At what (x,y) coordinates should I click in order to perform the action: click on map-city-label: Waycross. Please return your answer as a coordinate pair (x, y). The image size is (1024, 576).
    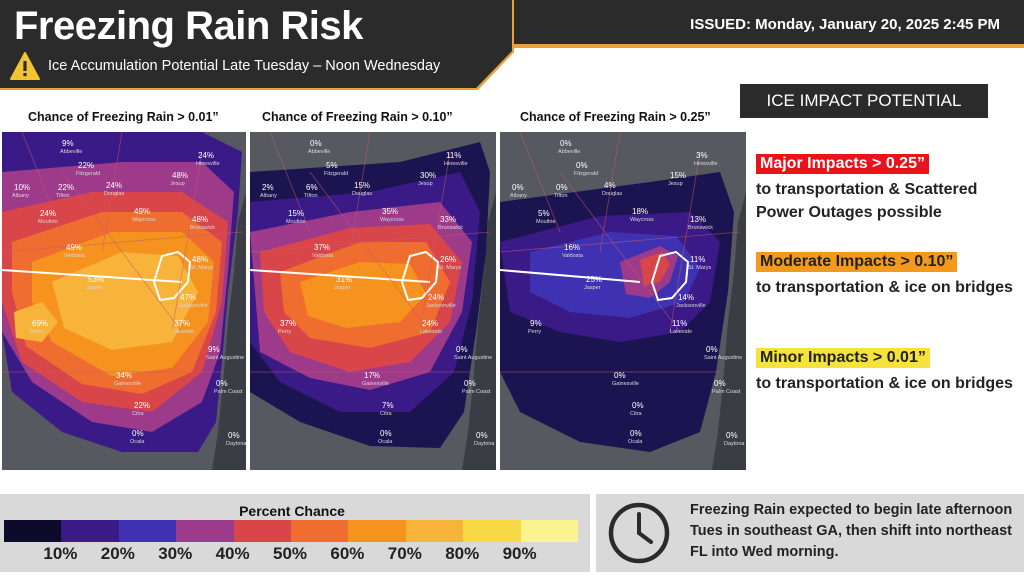
    Looking at the image, I should click on (642, 220).